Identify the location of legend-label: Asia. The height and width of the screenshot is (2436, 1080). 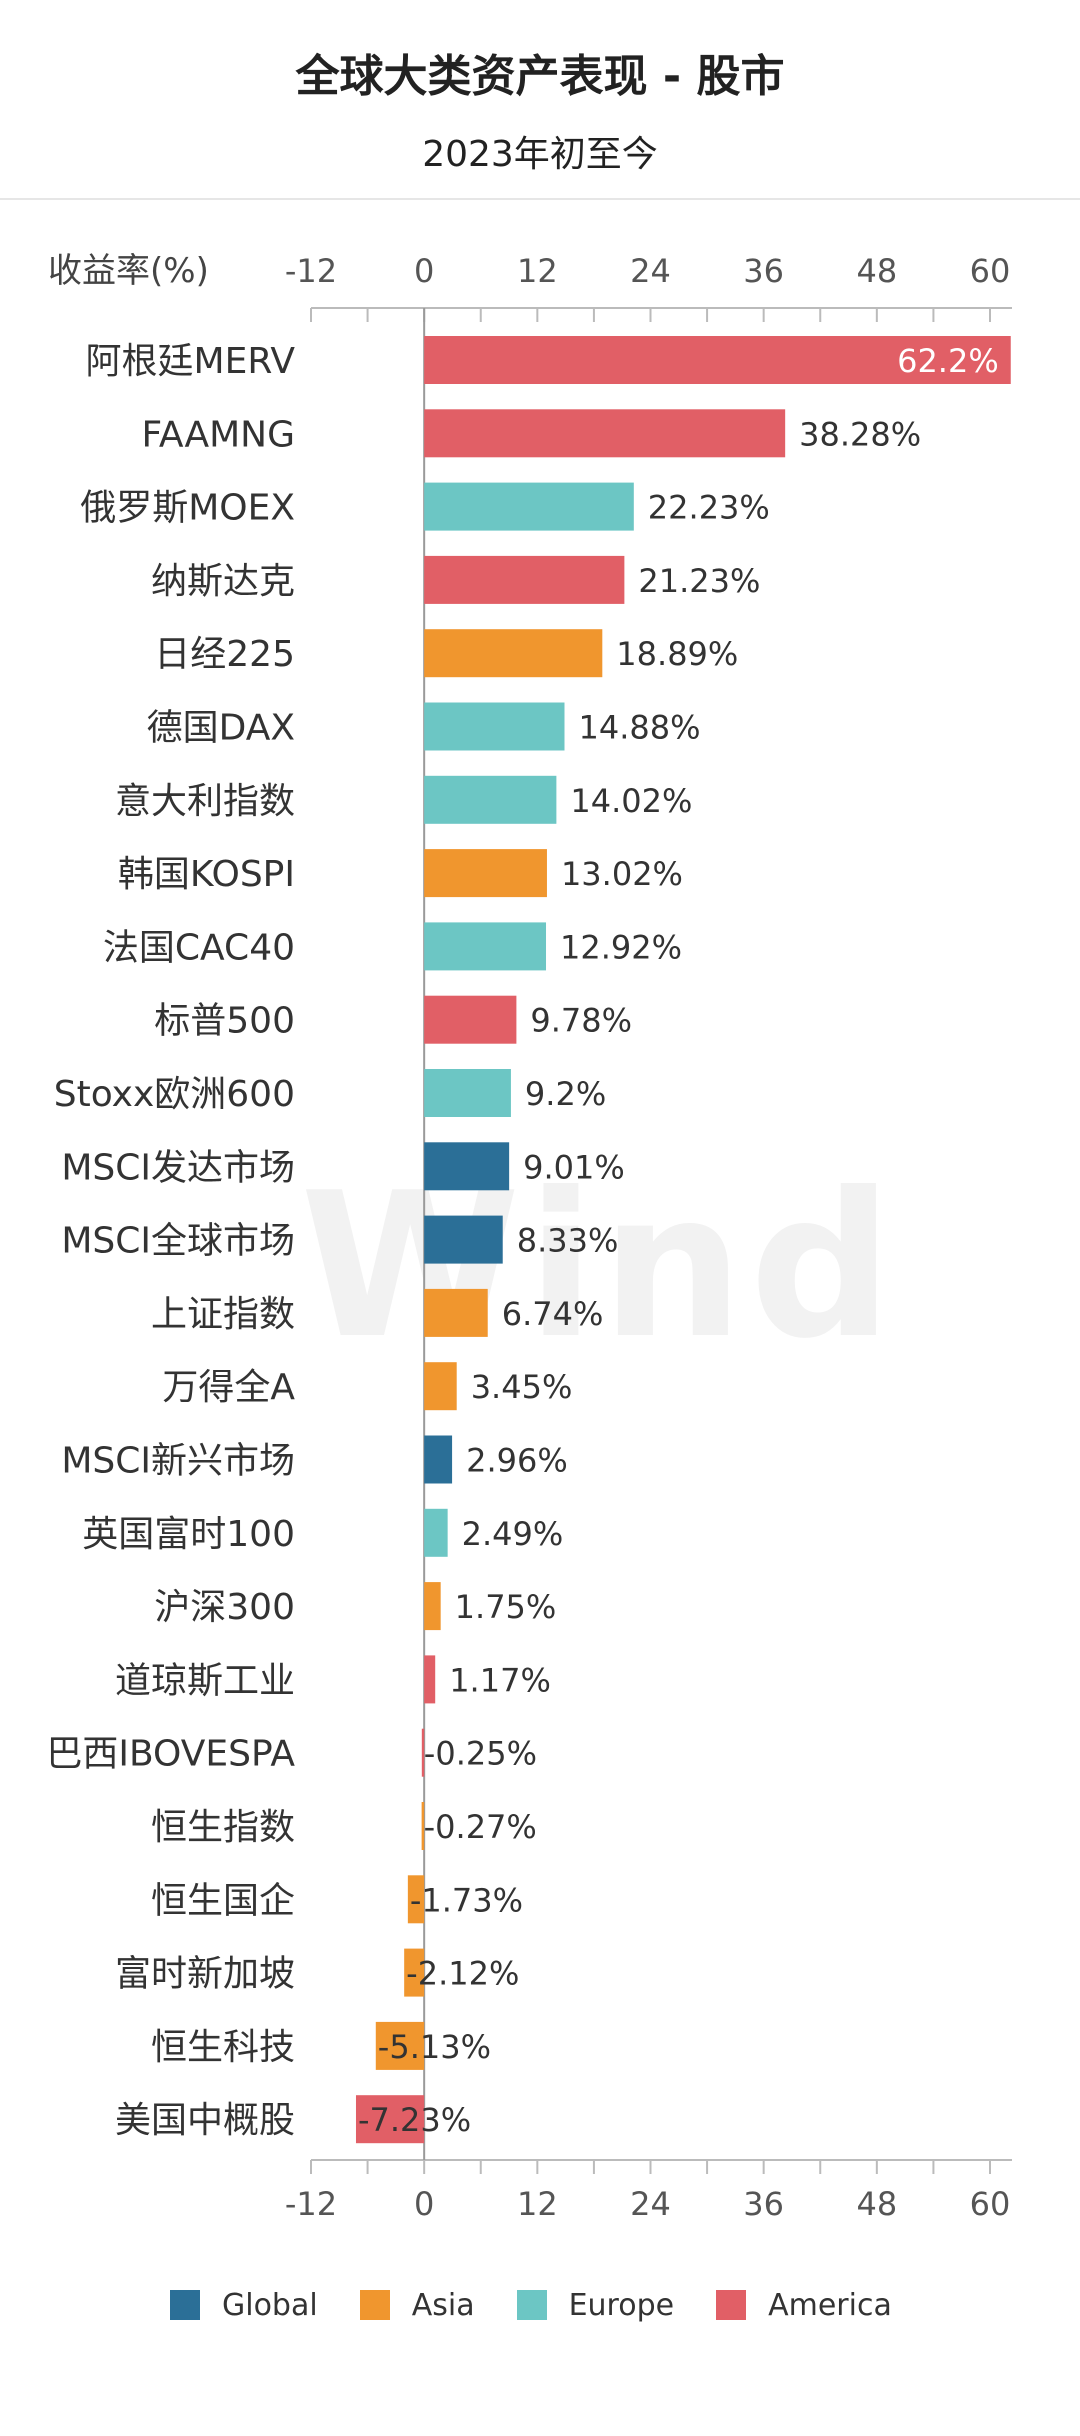
(443, 2305).